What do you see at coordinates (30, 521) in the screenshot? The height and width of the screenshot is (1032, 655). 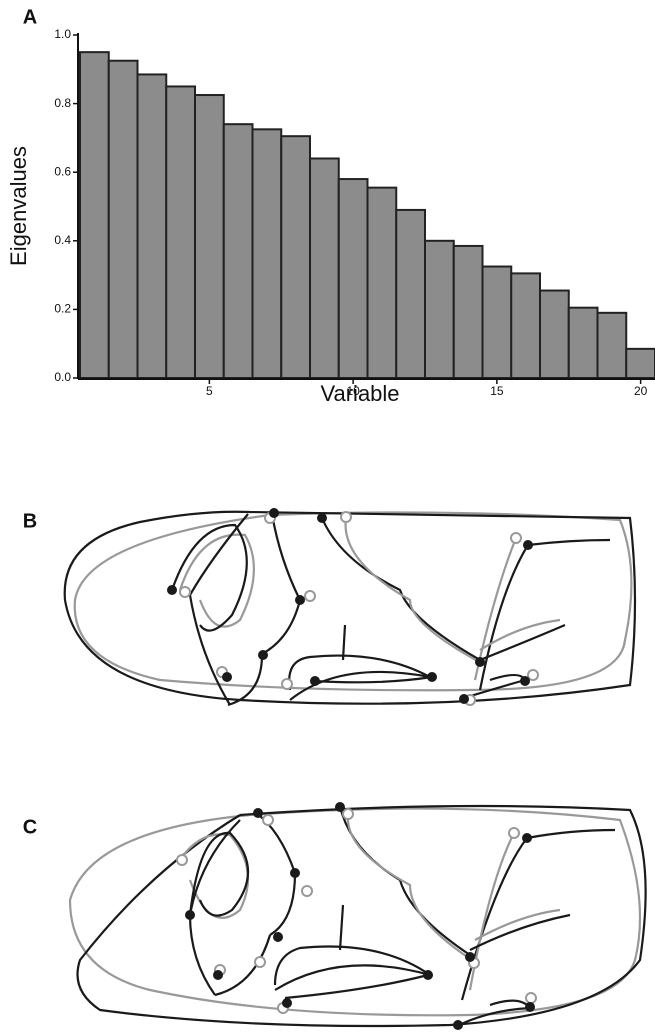 I see `panel-label: B` at bounding box center [30, 521].